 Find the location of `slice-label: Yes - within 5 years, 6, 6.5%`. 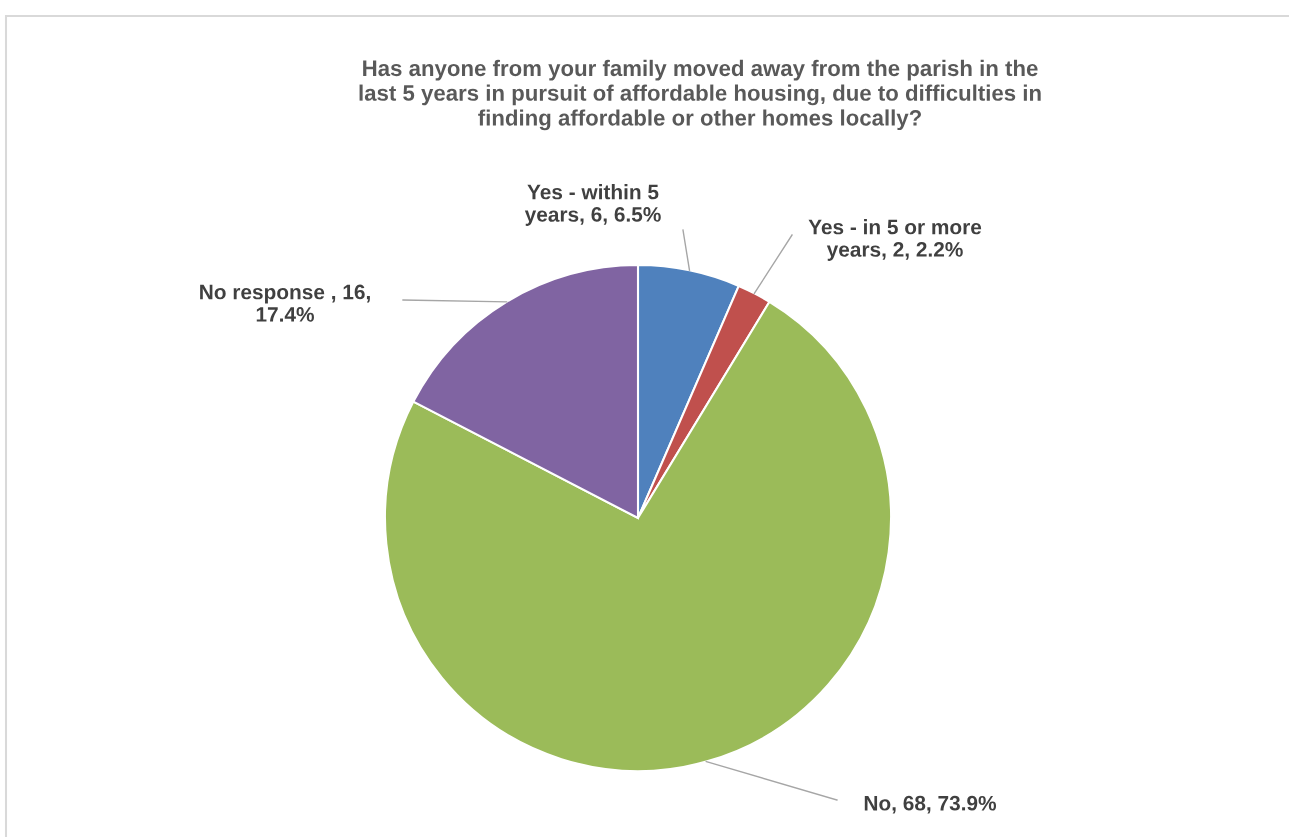

slice-label: Yes - within 5 years, 6, 6.5% is located at coordinates (592, 205).